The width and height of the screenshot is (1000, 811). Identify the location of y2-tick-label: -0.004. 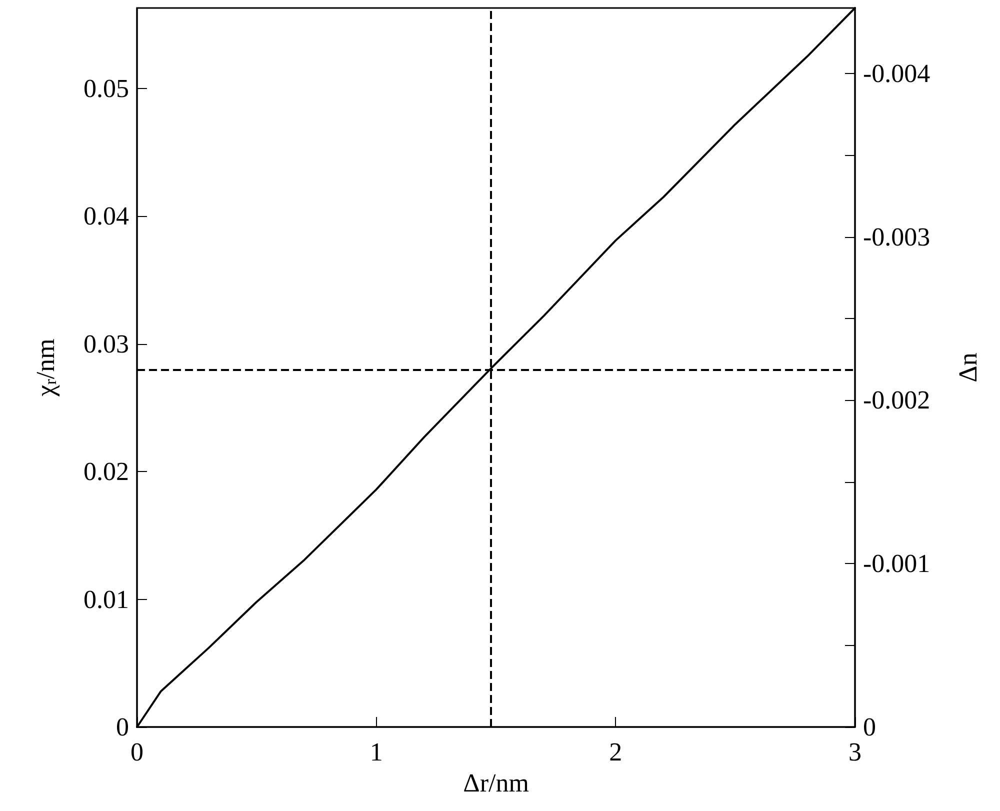
(896, 73).